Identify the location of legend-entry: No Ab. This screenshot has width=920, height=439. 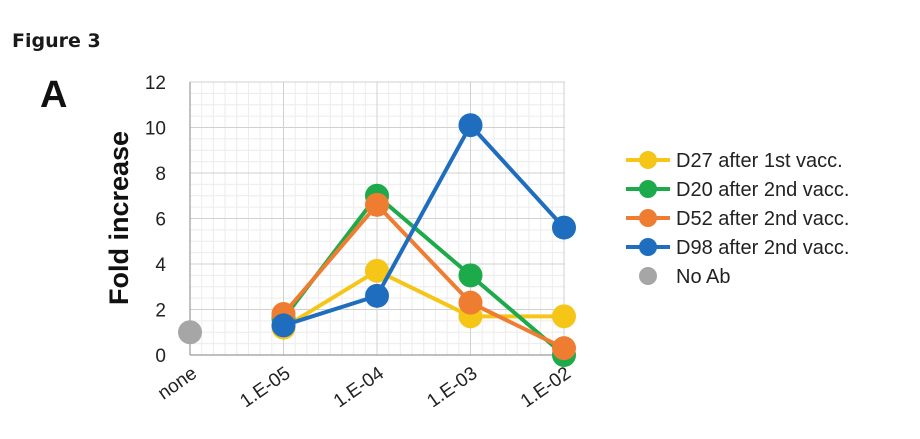
(684, 277).